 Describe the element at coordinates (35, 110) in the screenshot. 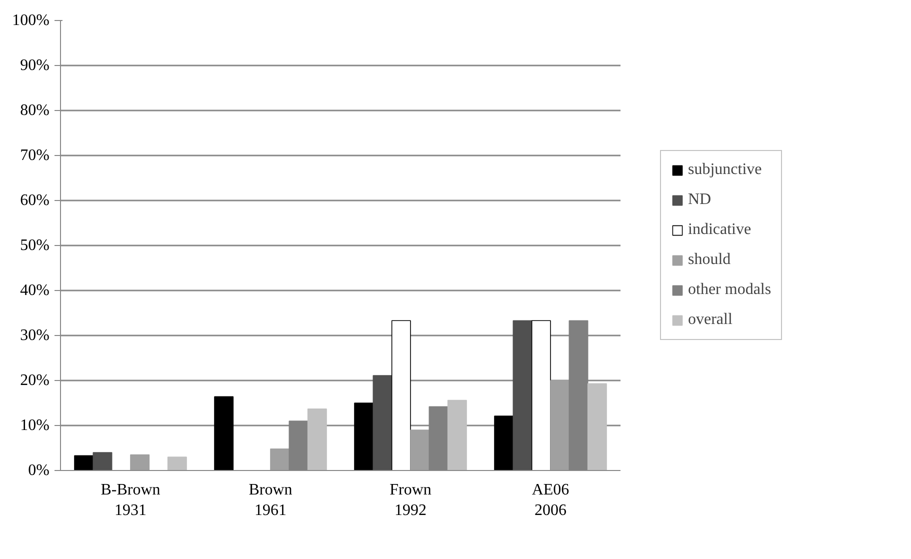

I see `y-tick-label: 80%` at that location.